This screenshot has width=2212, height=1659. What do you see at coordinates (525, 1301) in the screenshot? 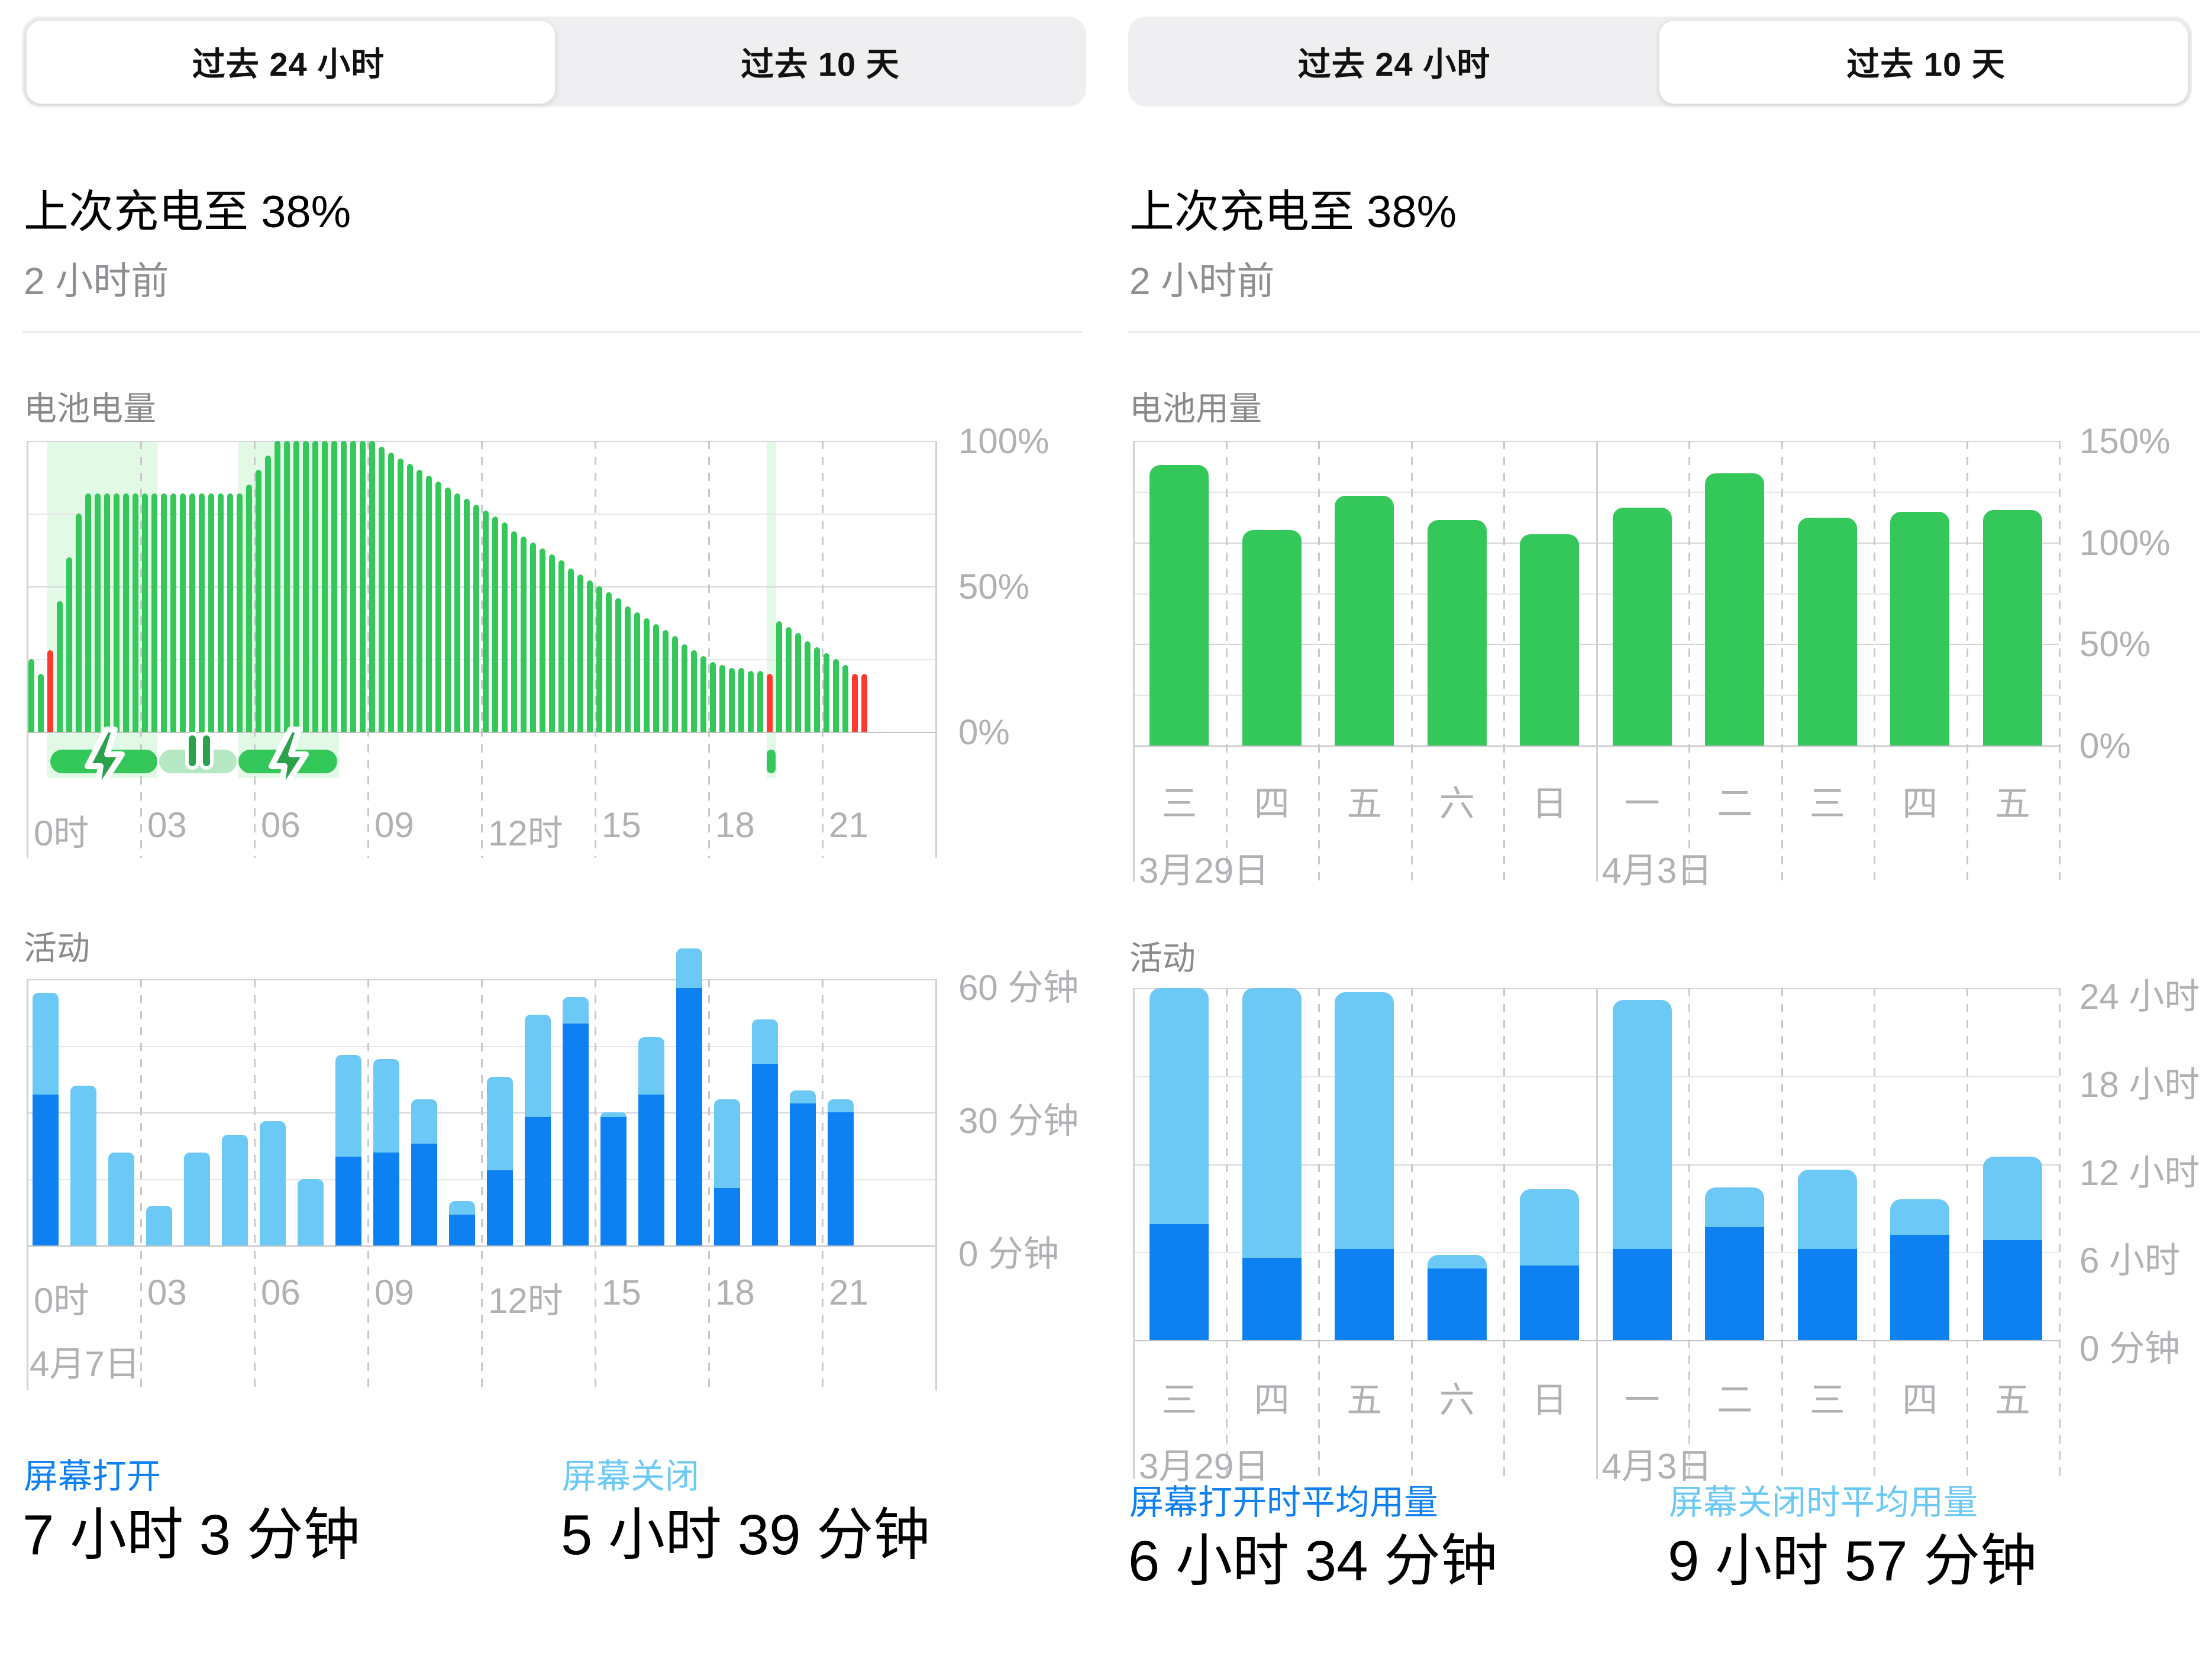
I see `axis-label-x: 12时` at bounding box center [525, 1301].